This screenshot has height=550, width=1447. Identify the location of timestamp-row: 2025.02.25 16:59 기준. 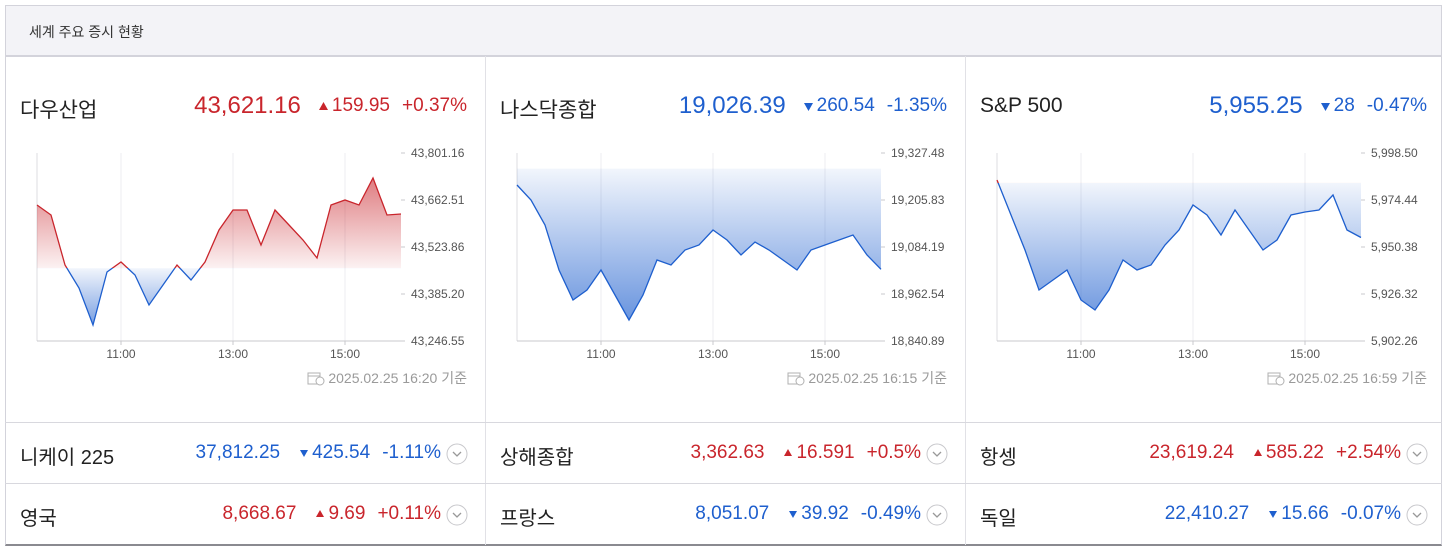
(1271, 378).